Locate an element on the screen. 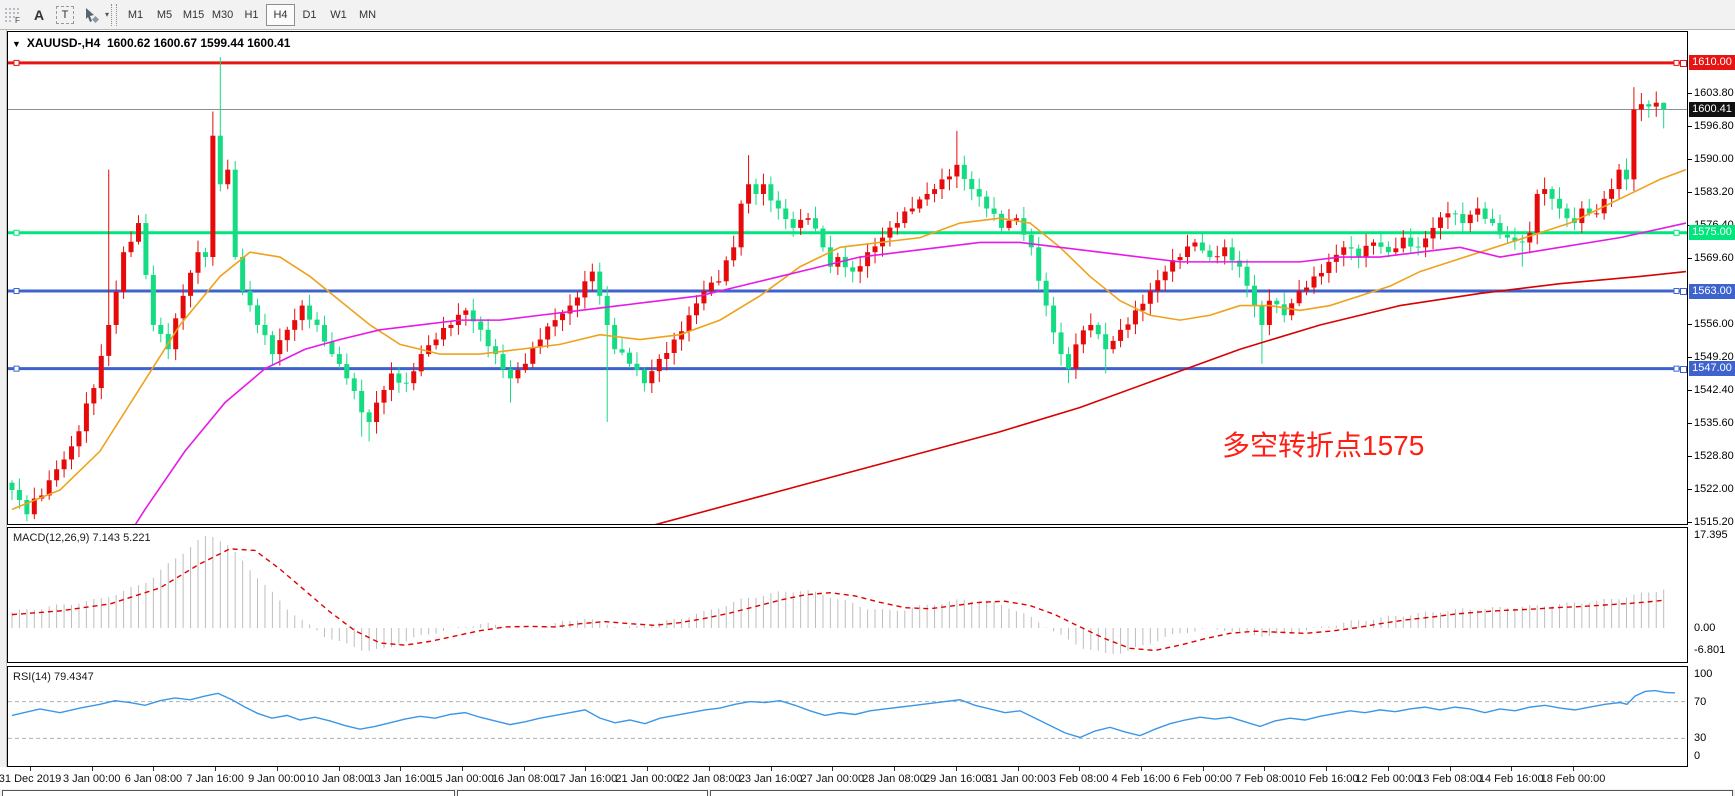 The height and width of the screenshot is (796, 1735). time-label: 17 Jan 16:00 is located at coordinates (585, 779).